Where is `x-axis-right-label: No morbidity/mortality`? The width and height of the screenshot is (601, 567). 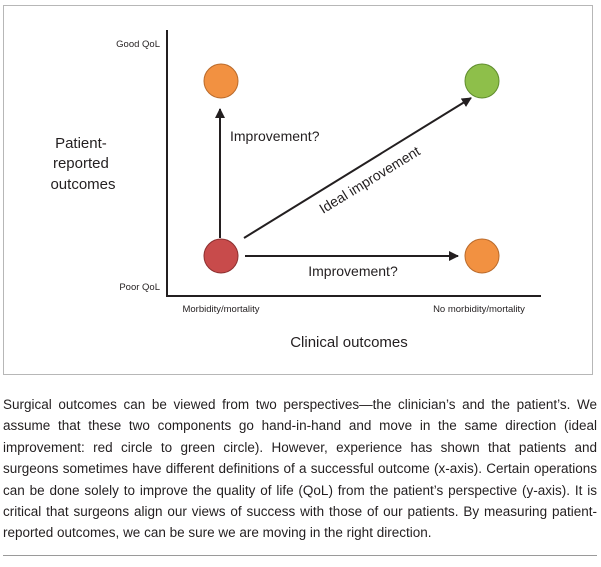
x-axis-right-label: No morbidity/mortality is located at coordinates (479, 309).